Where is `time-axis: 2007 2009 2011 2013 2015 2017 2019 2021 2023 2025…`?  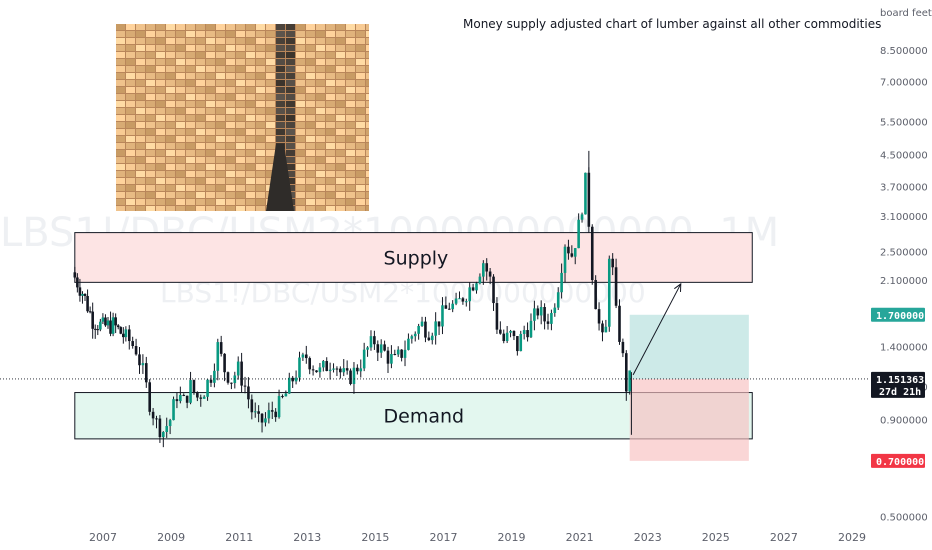 time-axis: 2007 2009 2011 2013 2015 2017 2019 2021 2023 2025… is located at coordinates (477, 537).